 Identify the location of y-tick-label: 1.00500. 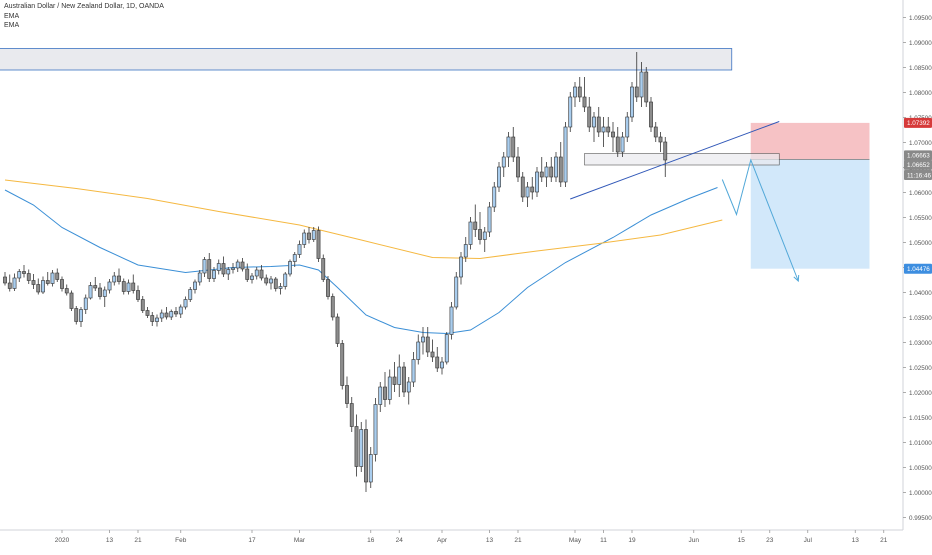
(920, 468).